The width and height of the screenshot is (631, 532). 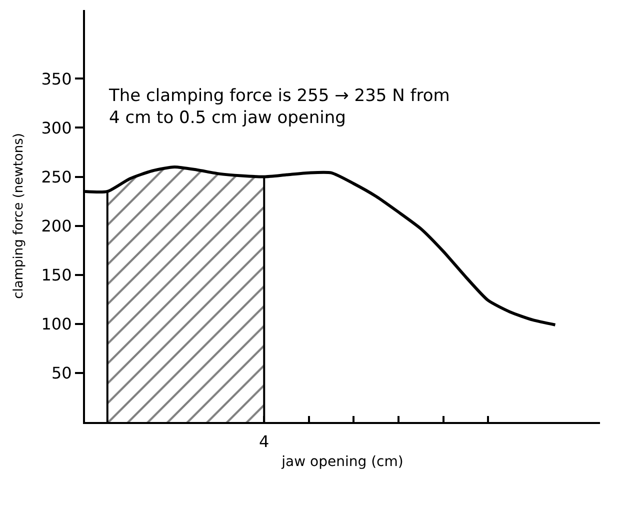 I want to click on y-axis-title: clamping force (newtons), so click(x=19, y=216).